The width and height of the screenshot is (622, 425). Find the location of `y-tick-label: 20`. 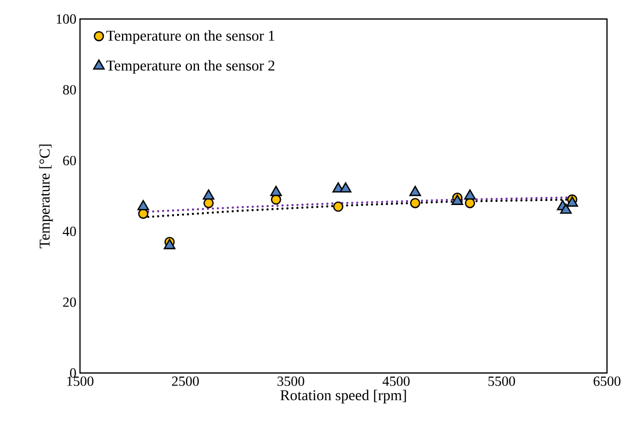

y-tick-label: 20 is located at coordinates (69, 302).